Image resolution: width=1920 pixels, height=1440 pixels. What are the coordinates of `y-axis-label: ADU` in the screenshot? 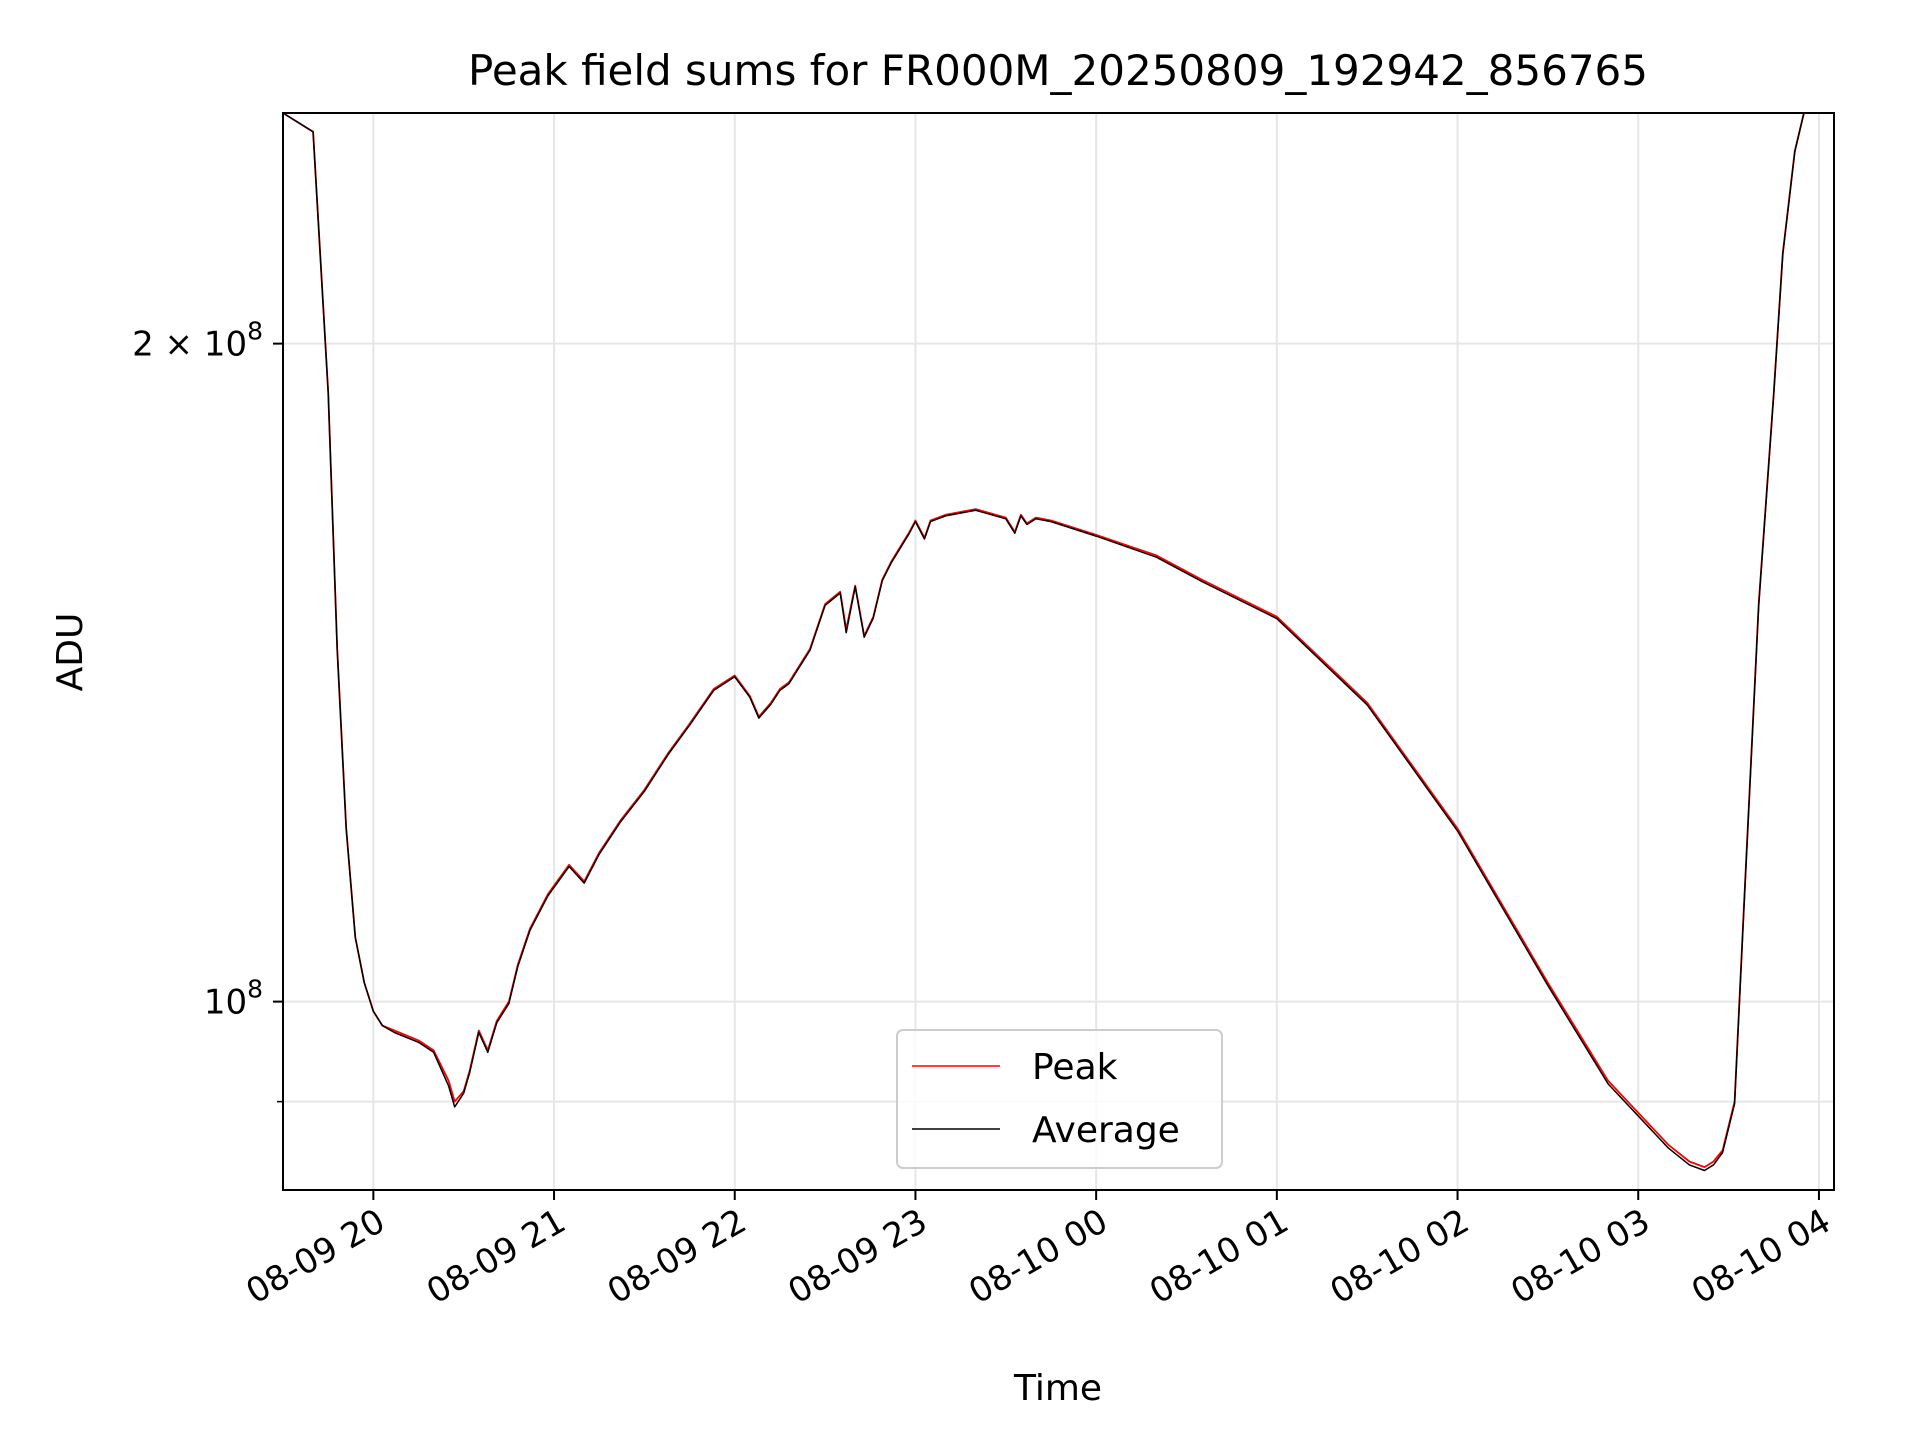 It's located at (70, 652).